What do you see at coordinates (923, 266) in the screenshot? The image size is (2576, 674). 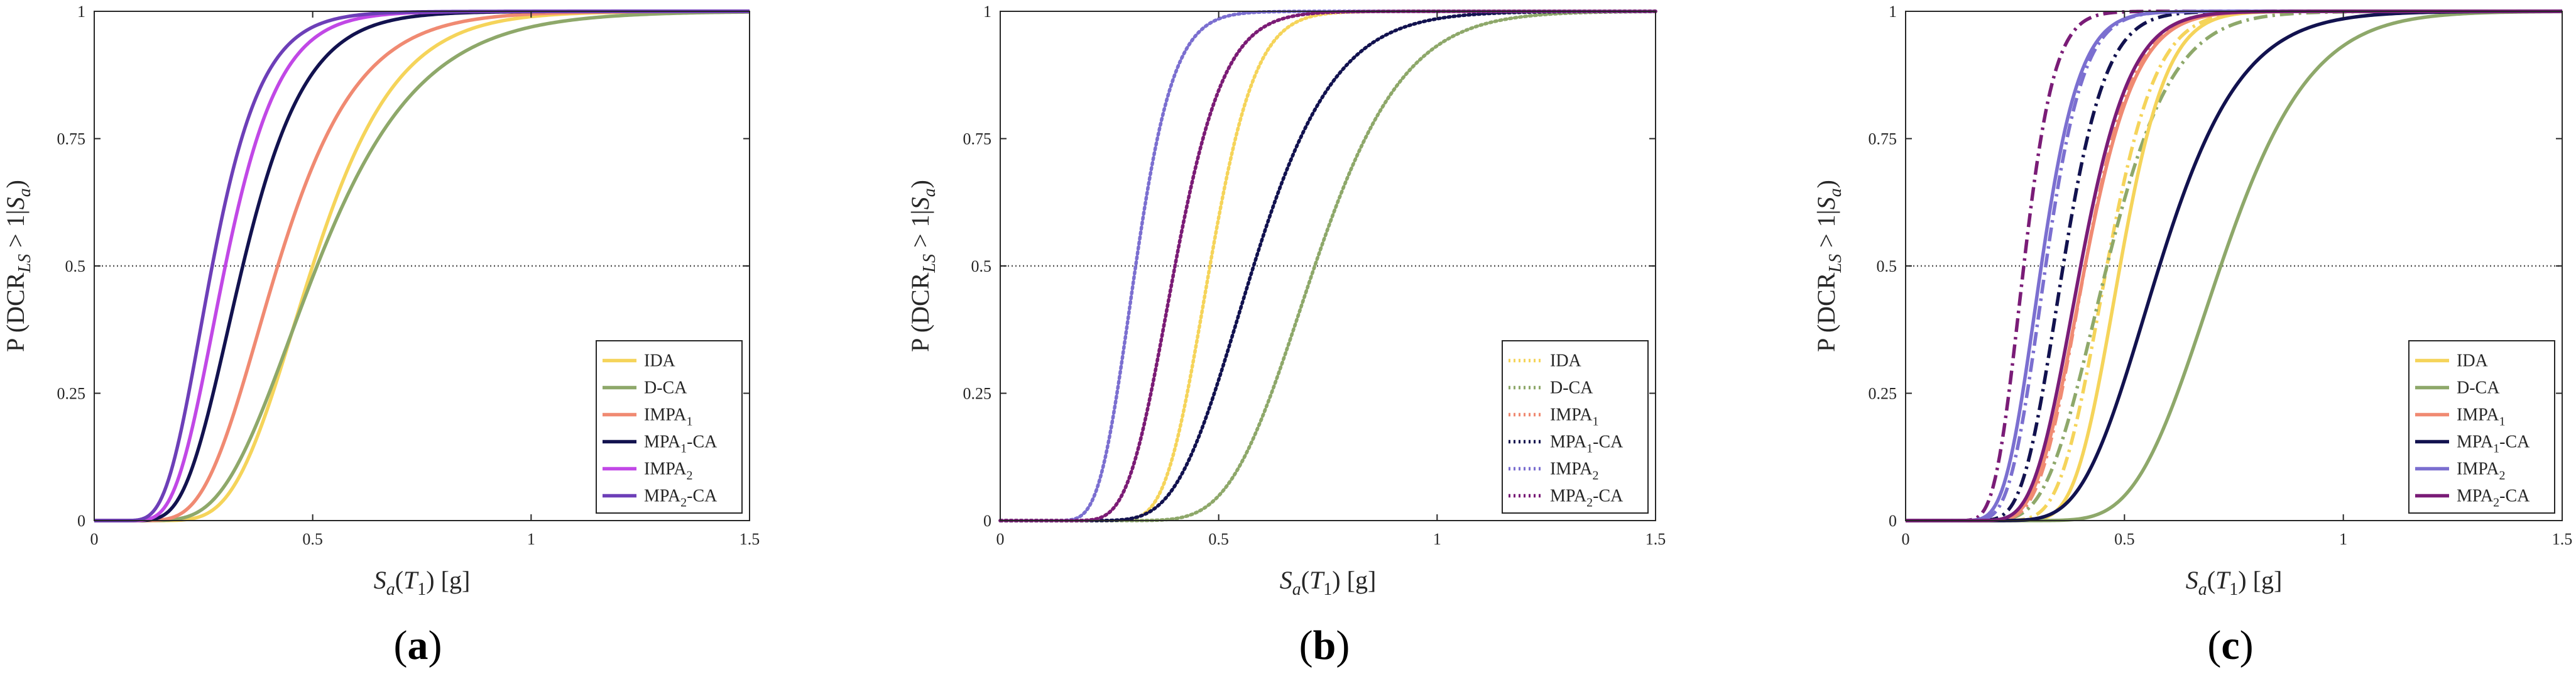 I see `panel-b-ylabel: P (DCRLS > 1|Sa)` at bounding box center [923, 266].